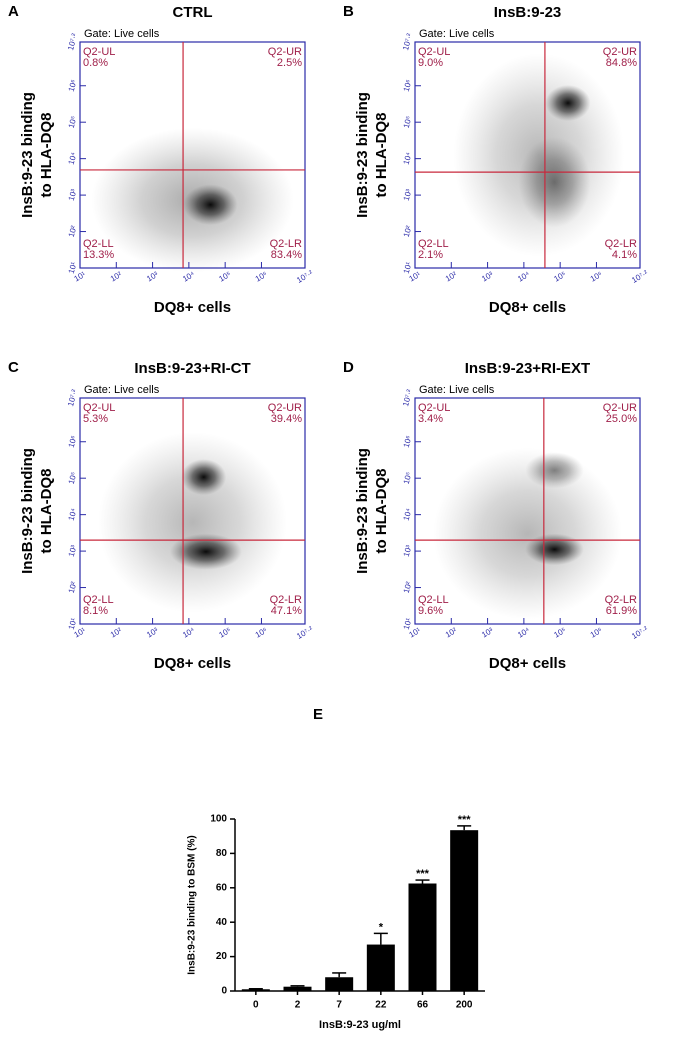 This screenshot has width=679, height=1038. Describe the element at coordinates (360, 1025) in the screenshot. I see `x-axis-label: InsB:9-23 ug/ml` at that location.